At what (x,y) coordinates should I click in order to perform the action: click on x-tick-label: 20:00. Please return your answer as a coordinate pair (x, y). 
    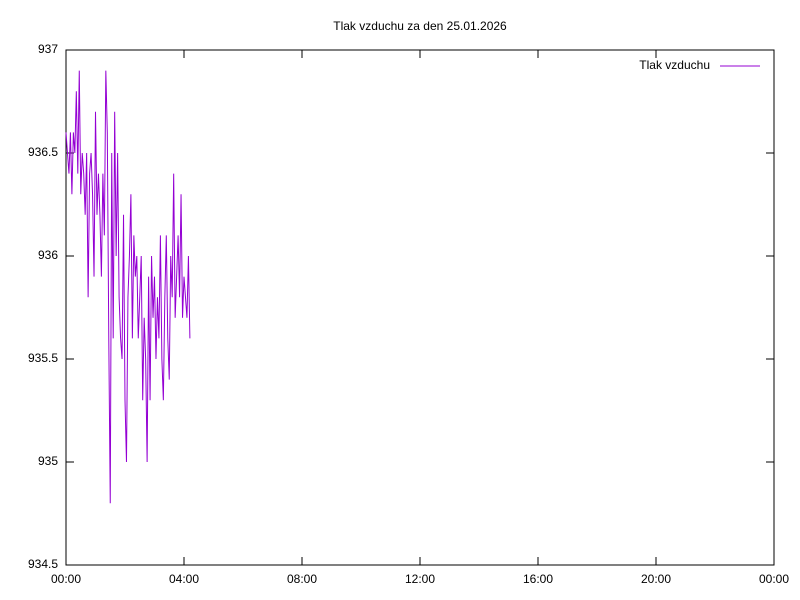
    Looking at the image, I should click on (656, 579).